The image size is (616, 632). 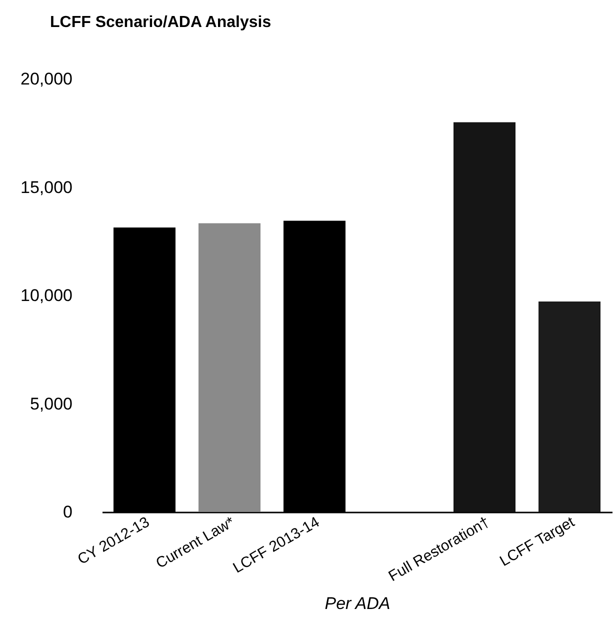 What do you see at coordinates (67, 512) in the screenshot?
I see `y-tick-label: 0` at bounding box center [67, 512].